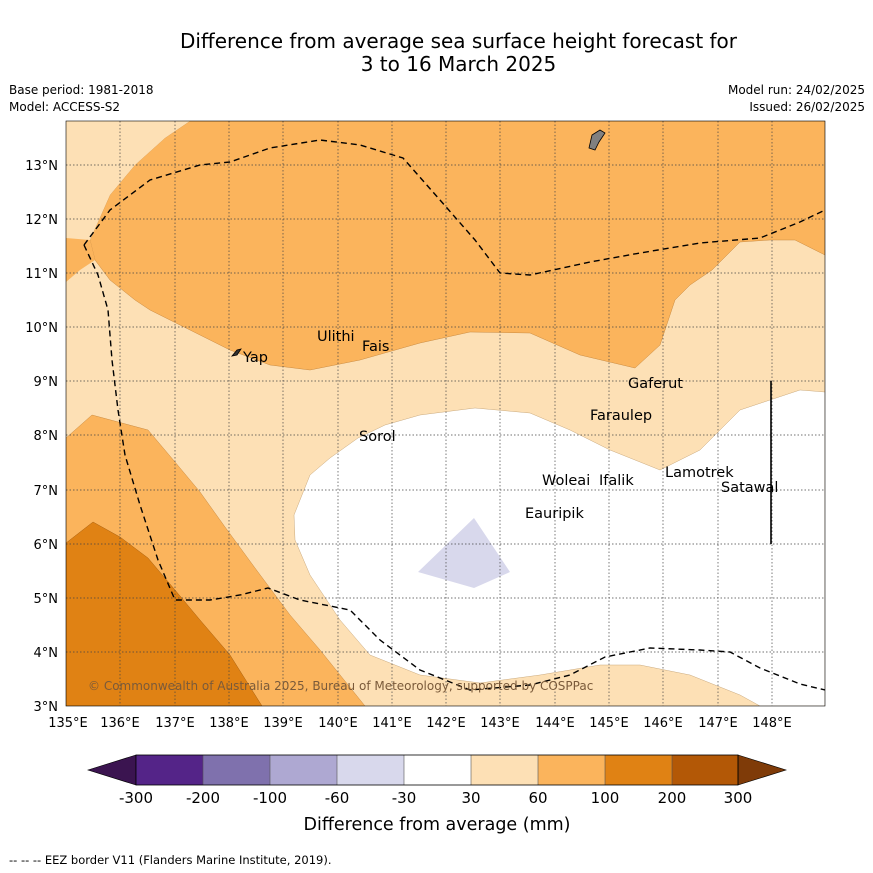  Describe the element at coordinates (464, 553) in the screenshot. I see `negative-anomaly-patch` at that location.